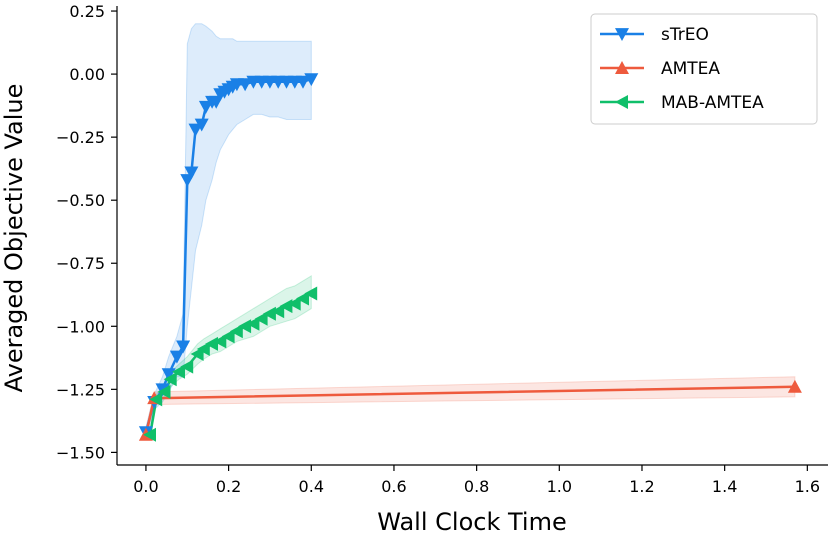  I want to click on y-tick-label: 0.25, so click(87, 11).